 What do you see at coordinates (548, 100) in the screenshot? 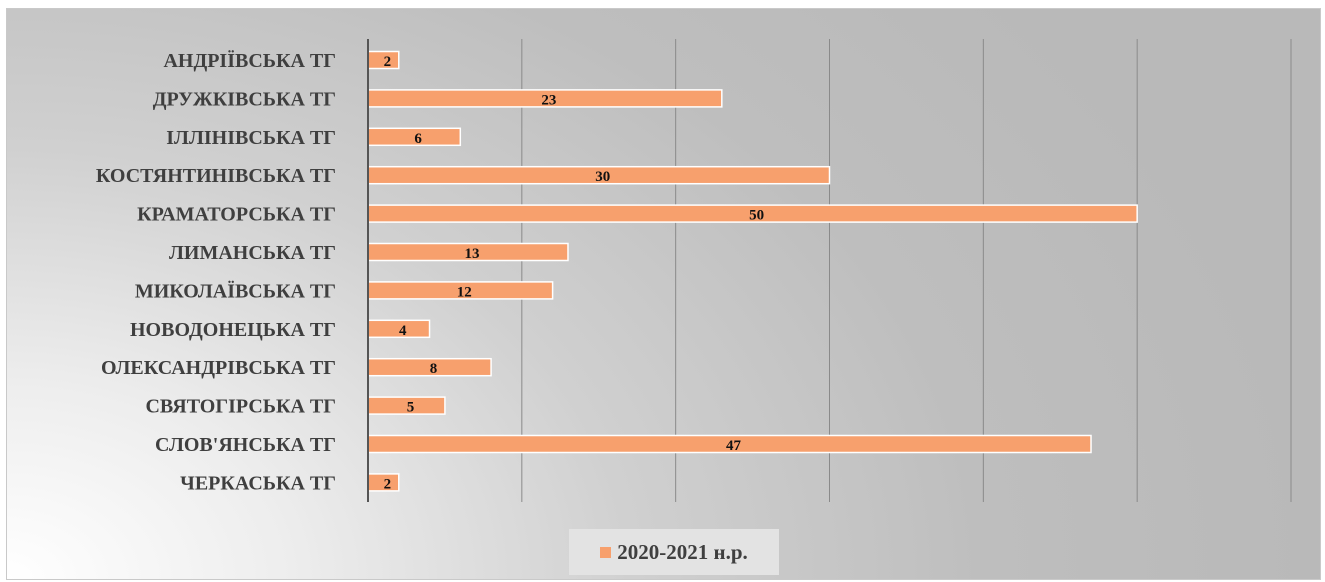
I see `data-label: 23` at bounding box center [548, 100].